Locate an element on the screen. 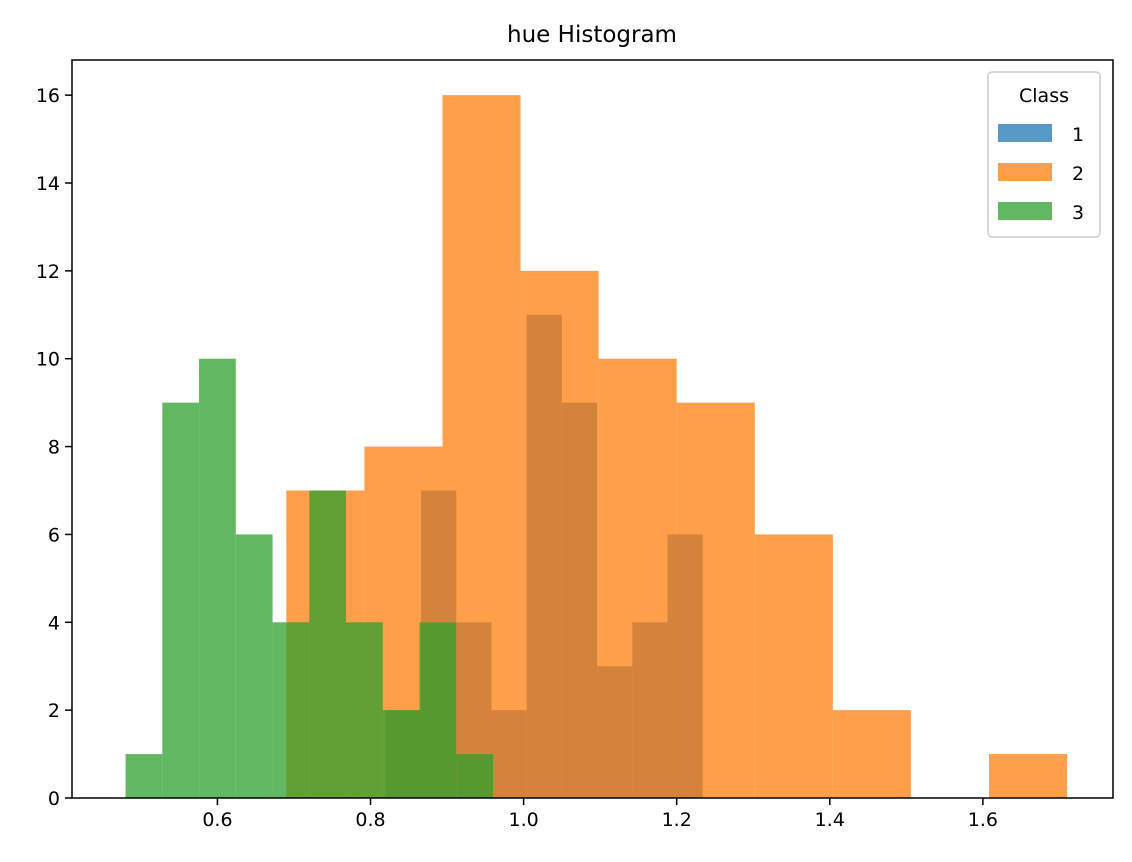 The height and width of the screenshot is (862, 1132). y-tick-label-5: 10 is located at coordinates (48, 360).